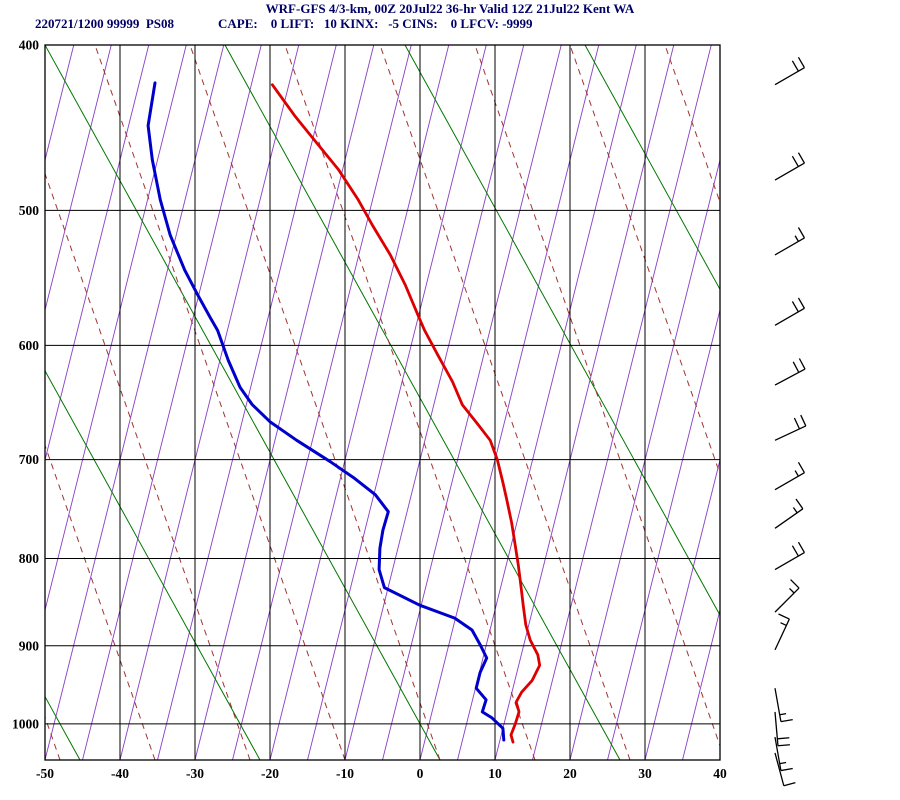  What do you see at coordinates (570, 773) in the screenshot?
I see `svg-text: 20` at bounding box center [570, 773].